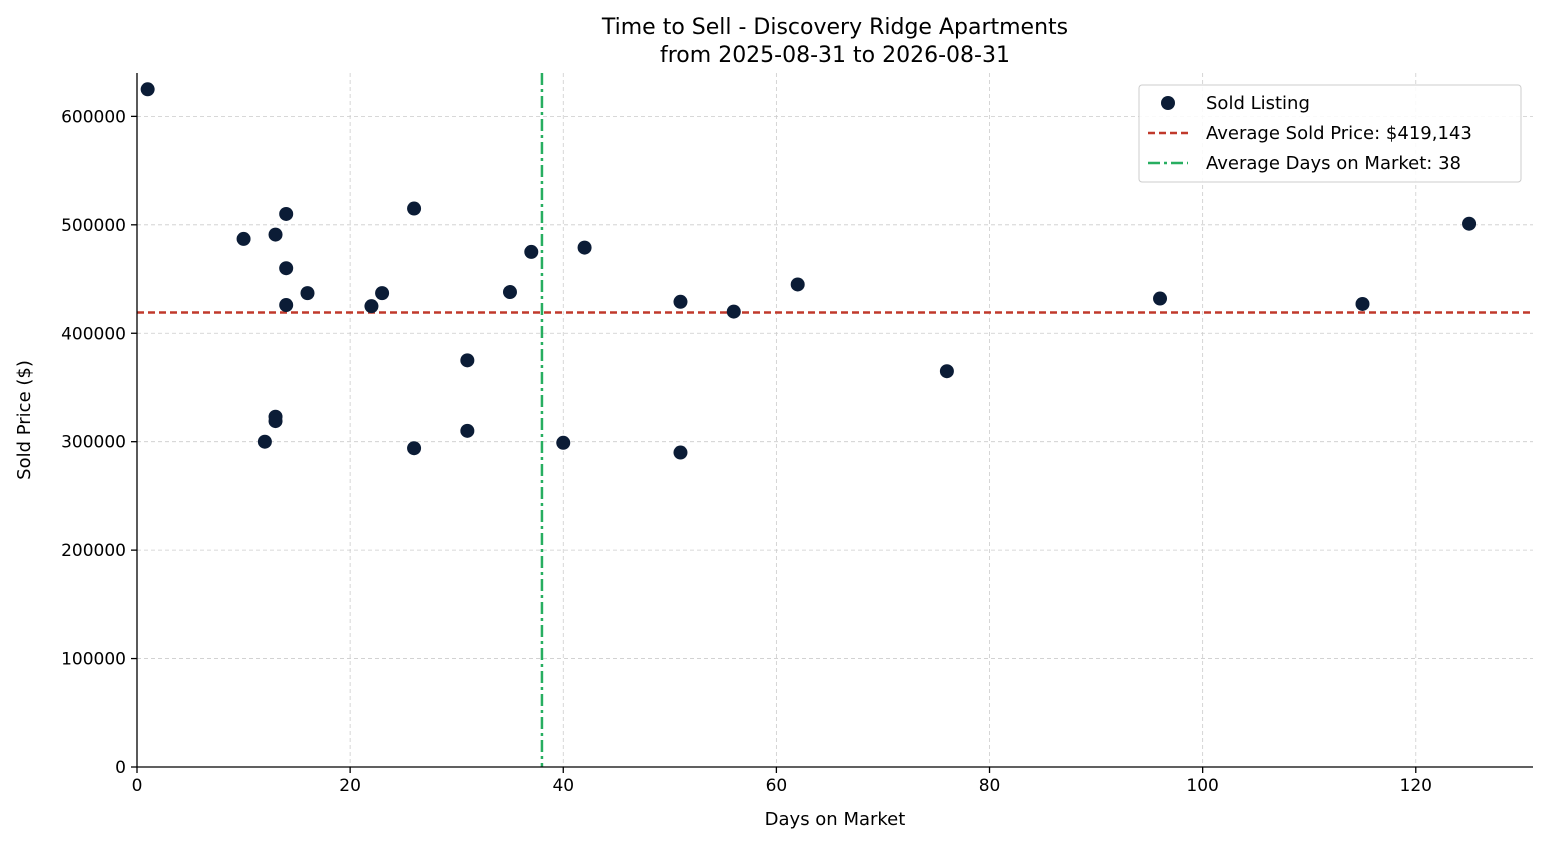 Image resolution: width=1547 pixels, height=845 pixels. I want to click on x-tick-label: 0, so click(137, 786).